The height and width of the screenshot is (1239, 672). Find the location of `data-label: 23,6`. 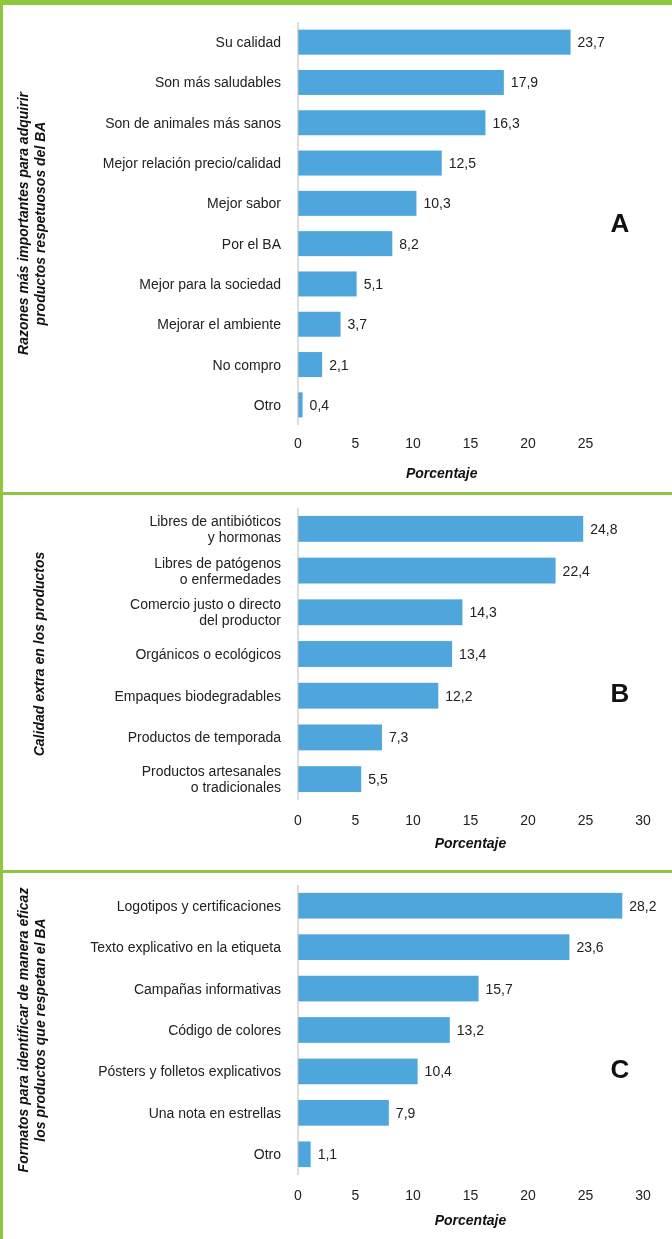

data-label: 23,6 is located at coordinates (590, 947).